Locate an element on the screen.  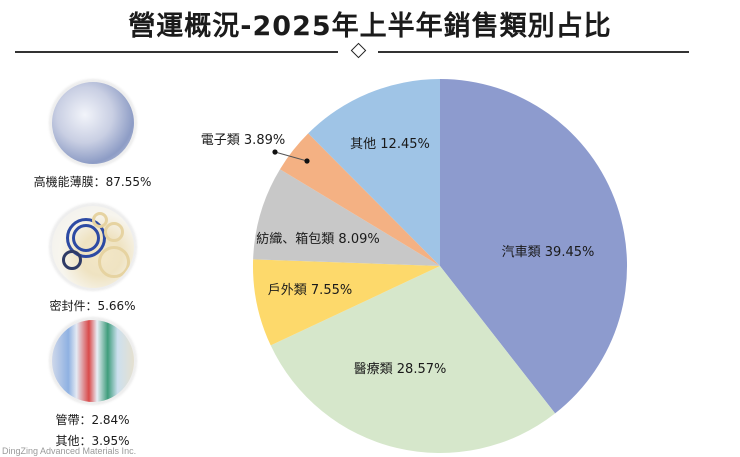
label-auto: 汽車類 39.45% is located at coordinates (548, 252).